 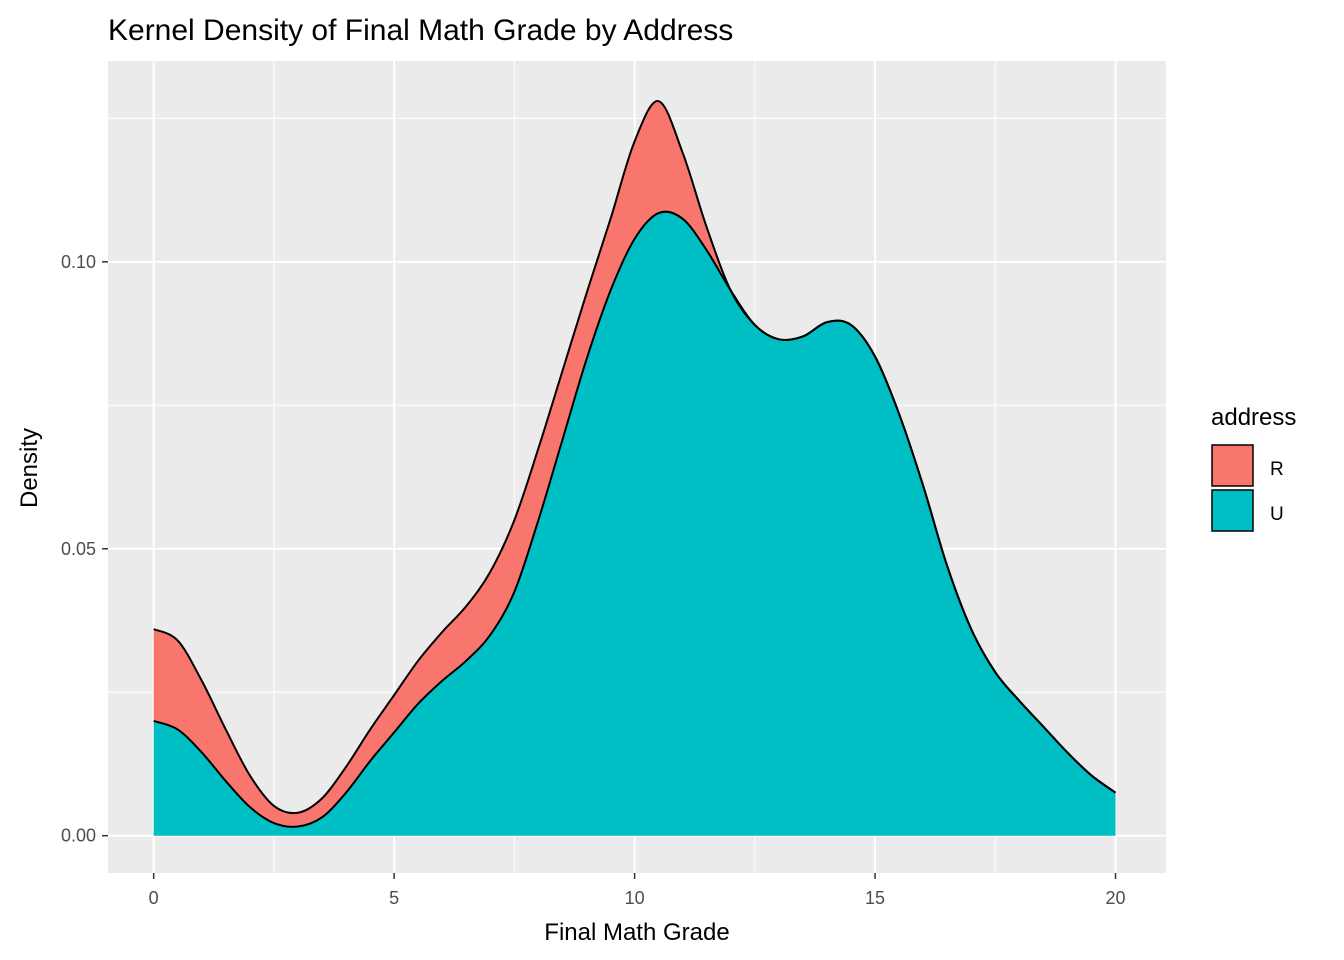 I want to click on x-tick-label: 10, so click(x=635, y=898).